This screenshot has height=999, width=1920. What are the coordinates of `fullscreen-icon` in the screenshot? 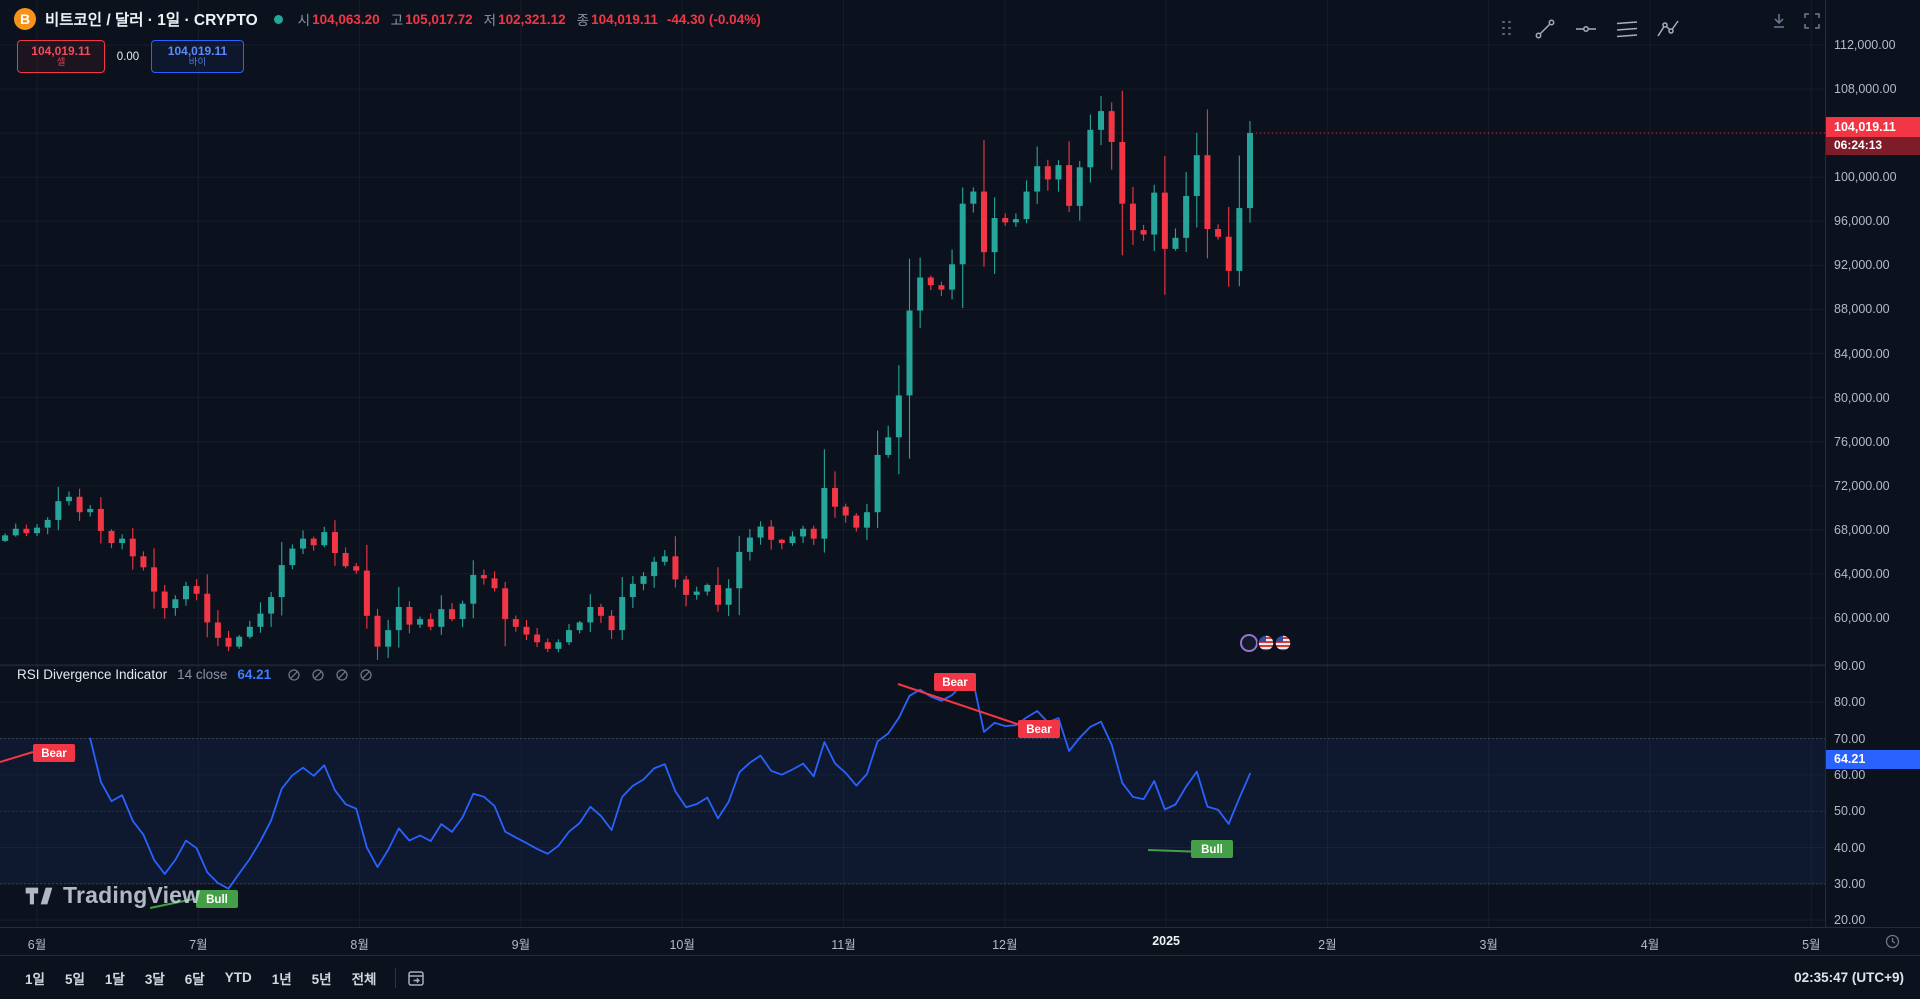 It's located at (1812, 21).